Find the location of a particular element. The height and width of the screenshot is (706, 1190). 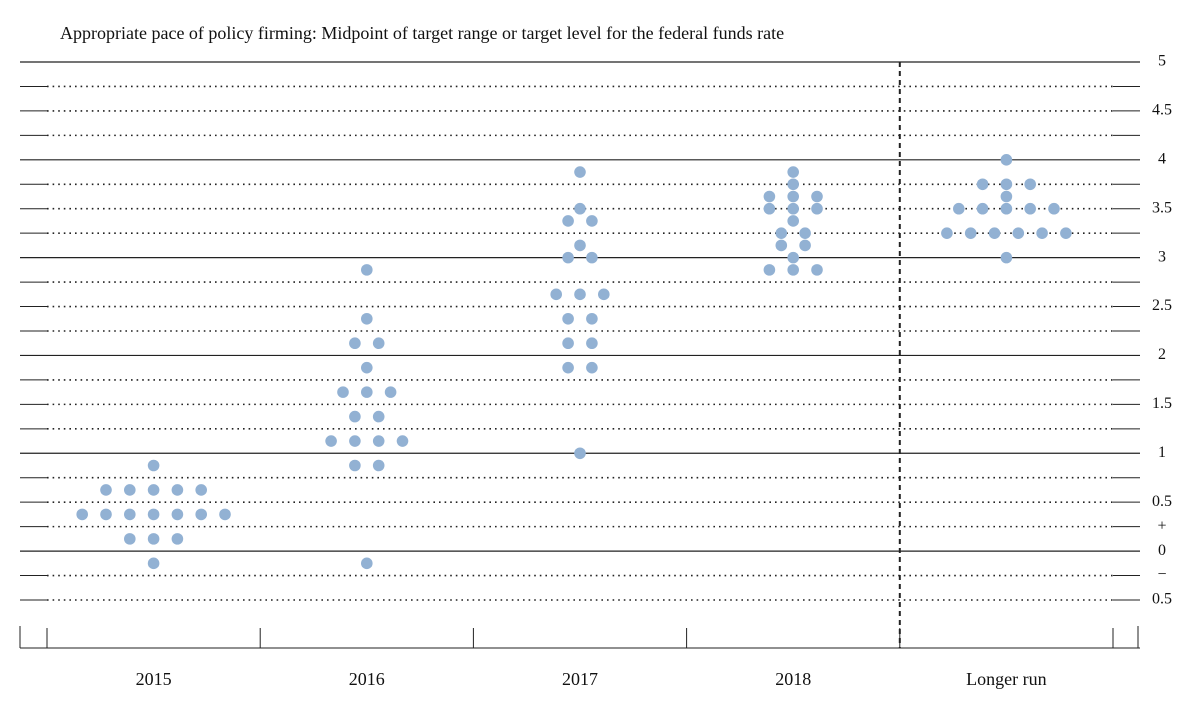

y-tick-label: 4 is located at coordinates (1162, 158).